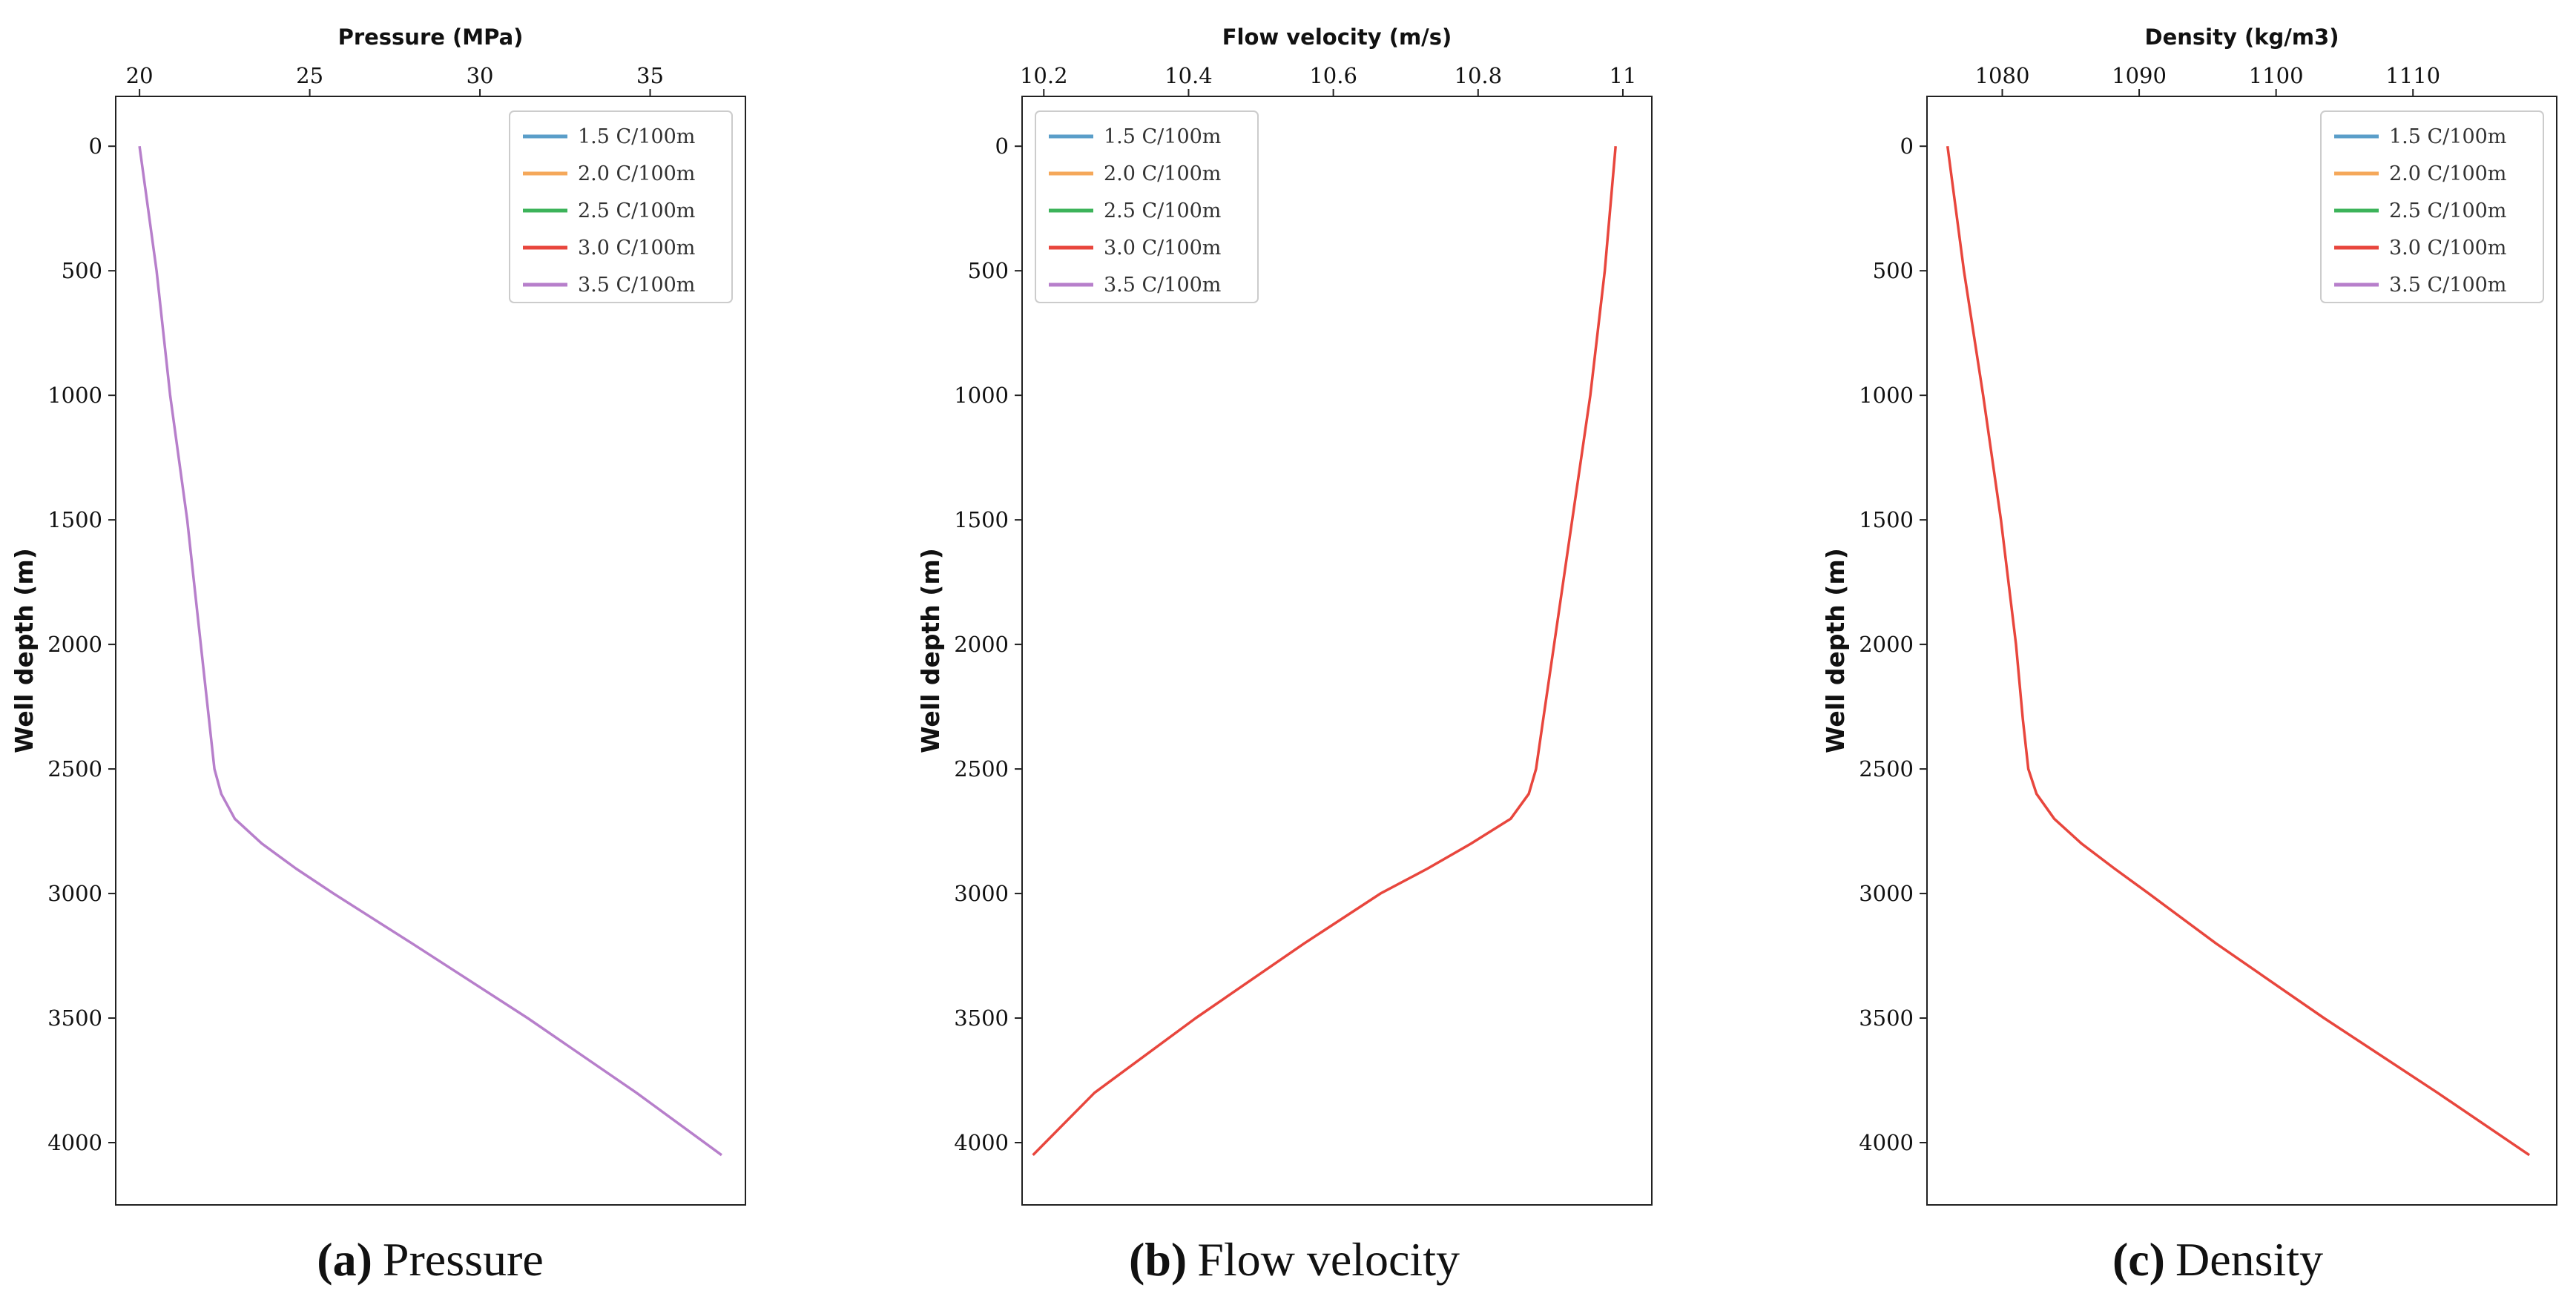 The width and height of the screenshot is (2576, 1305). I want to click on x-tick-label: 10.2, so click(1044, 75).